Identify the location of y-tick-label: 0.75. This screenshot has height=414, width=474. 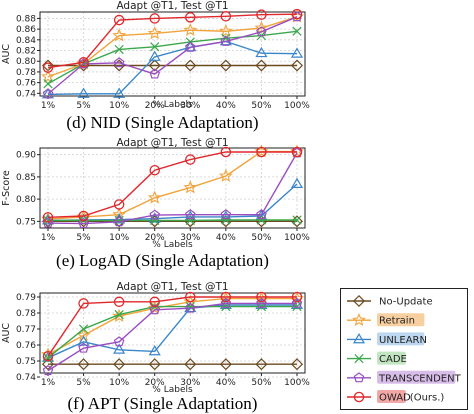
(26, 222).